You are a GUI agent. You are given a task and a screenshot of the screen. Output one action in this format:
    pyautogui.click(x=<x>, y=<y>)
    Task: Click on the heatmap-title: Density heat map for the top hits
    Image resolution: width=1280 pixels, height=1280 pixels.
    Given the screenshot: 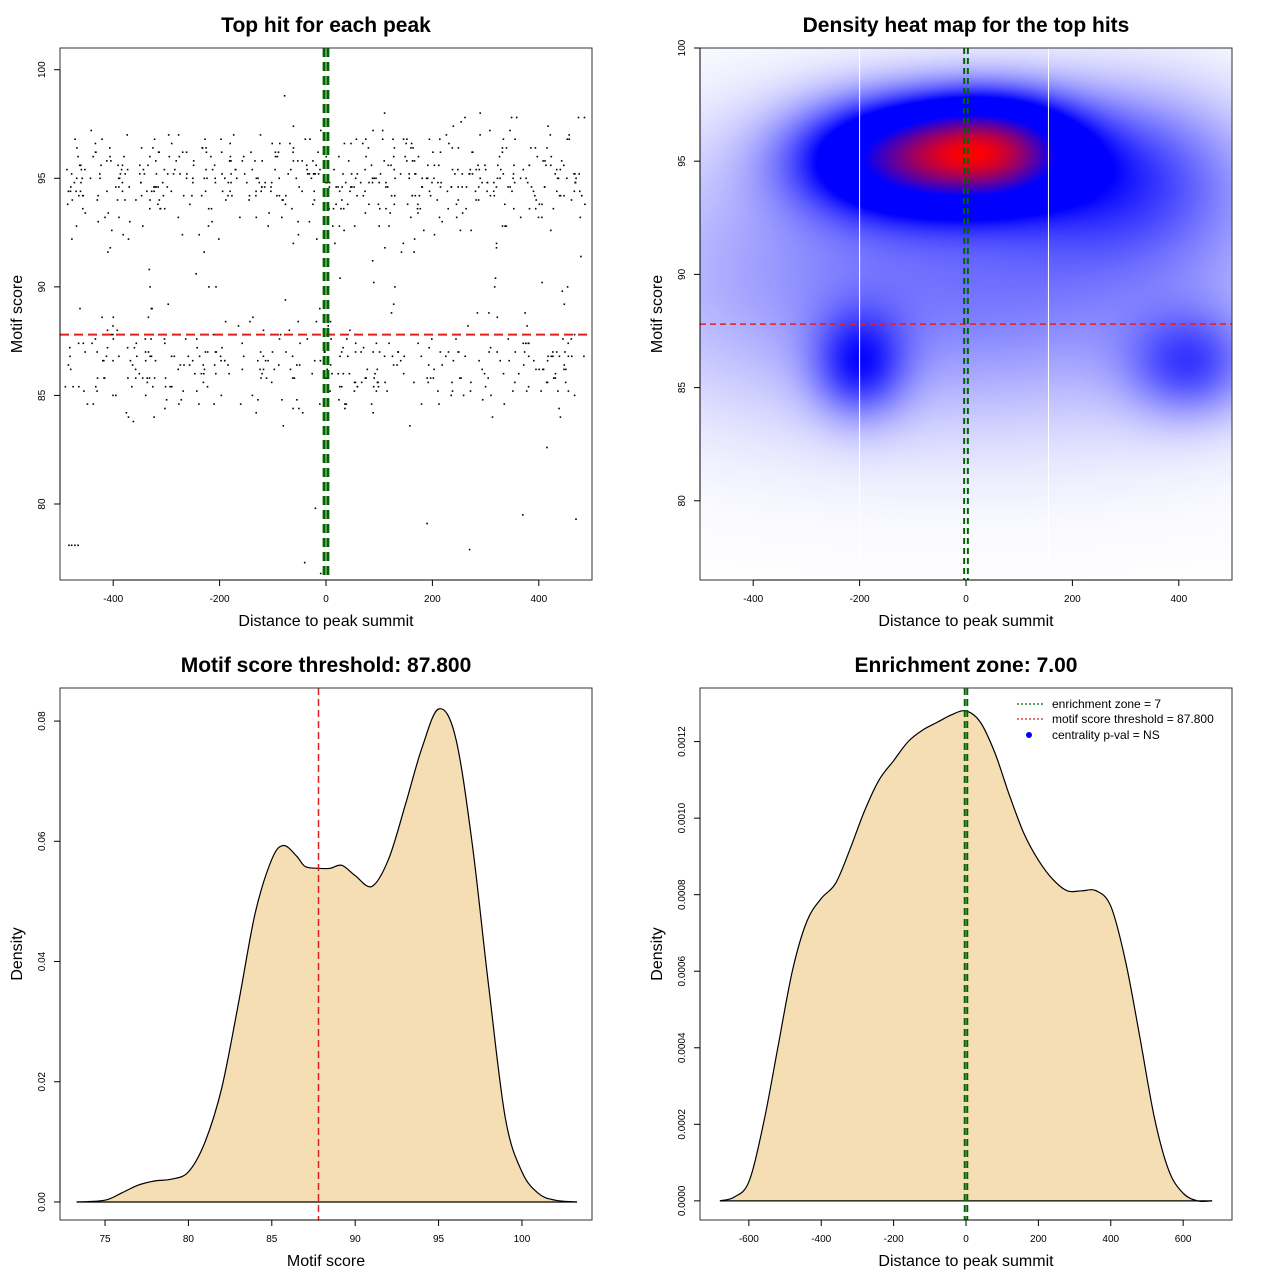 What is the action you would take?
    pyautogui.click(x=966, y=25)
    